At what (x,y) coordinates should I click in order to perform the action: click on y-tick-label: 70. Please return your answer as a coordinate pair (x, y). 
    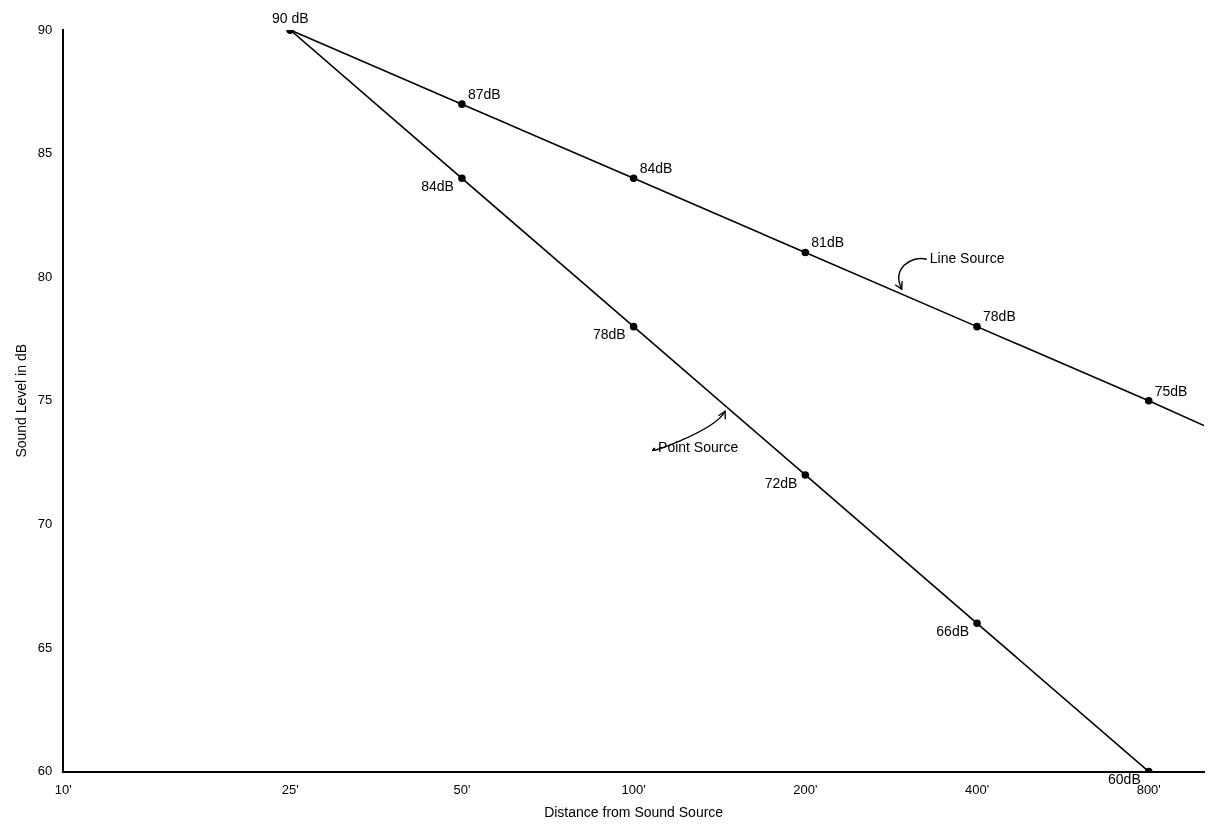
    Looking at the image, I should click on (45, 523).